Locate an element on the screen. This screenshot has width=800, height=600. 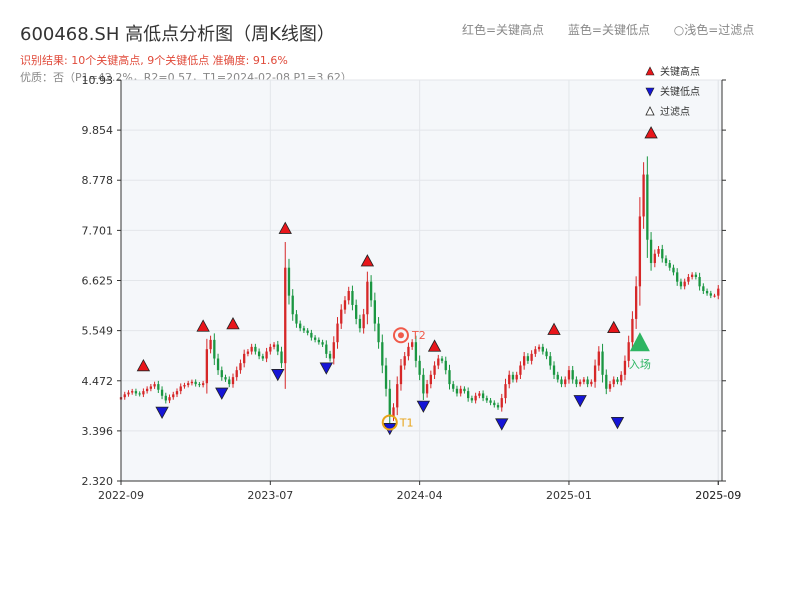
y-tick-label: 8.778 is located at coordinates (98, 180).